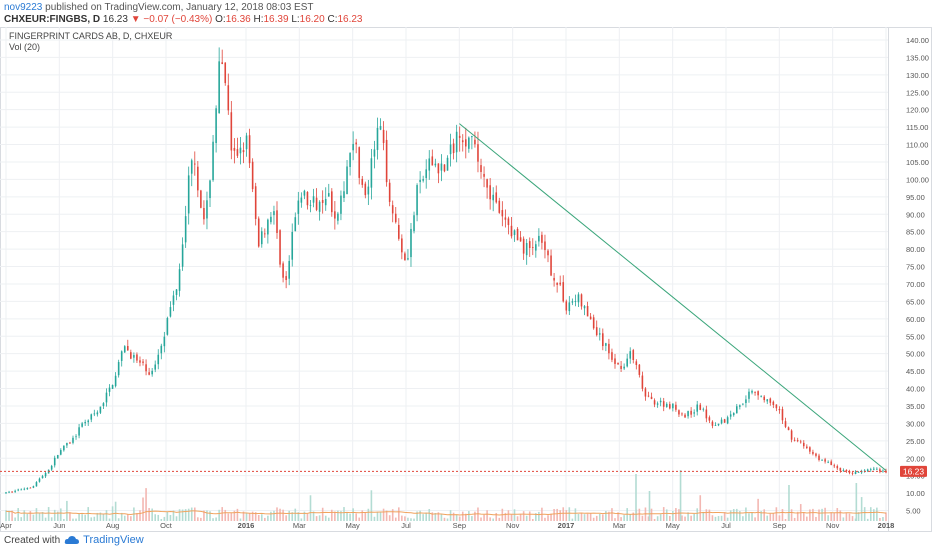 This screenshot has height=550, width=932. I want to click on y-tick-label: 35.00, so click(915, 406).